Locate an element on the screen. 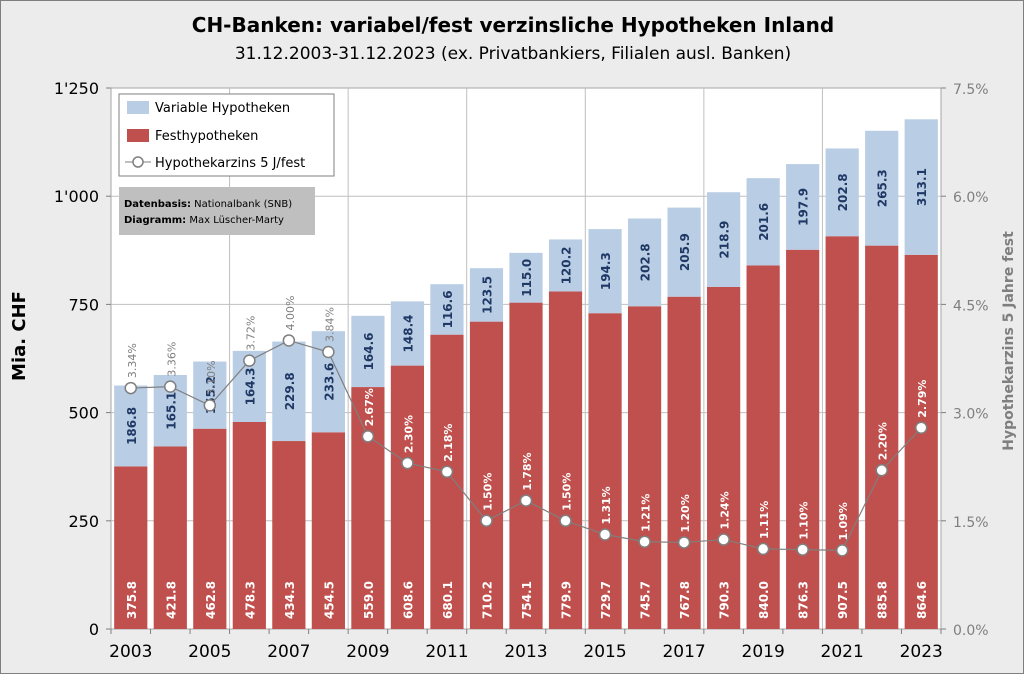 This screenshot has width=1024, height=675. source-line-1: Datenbasis: Nationalbank (SNB) is located at coordinates (208, 204).